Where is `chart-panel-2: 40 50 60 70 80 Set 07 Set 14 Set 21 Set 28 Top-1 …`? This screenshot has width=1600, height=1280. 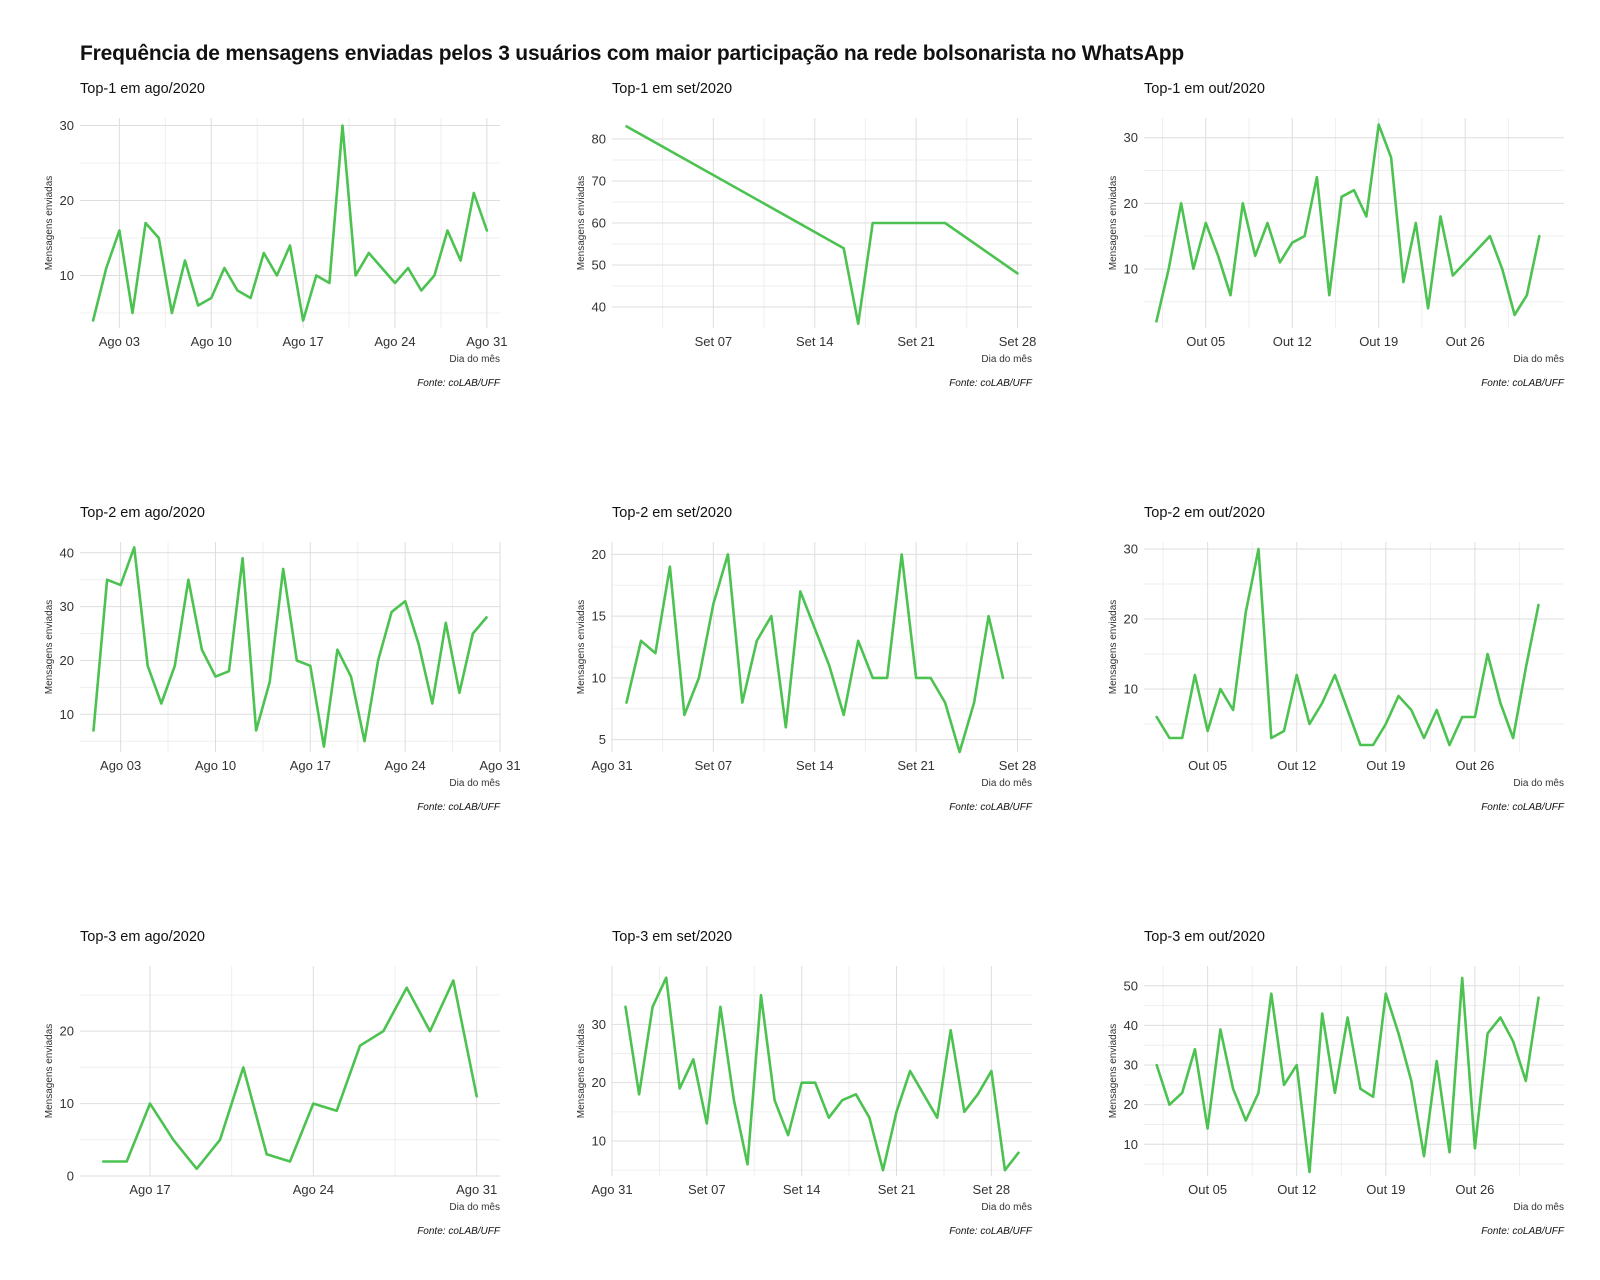 chart-panel-2: 40 50 60 70 80 Set 07 Set 14 Set 21 Set 28 Top-1 … is located at coordinates (806, 235).